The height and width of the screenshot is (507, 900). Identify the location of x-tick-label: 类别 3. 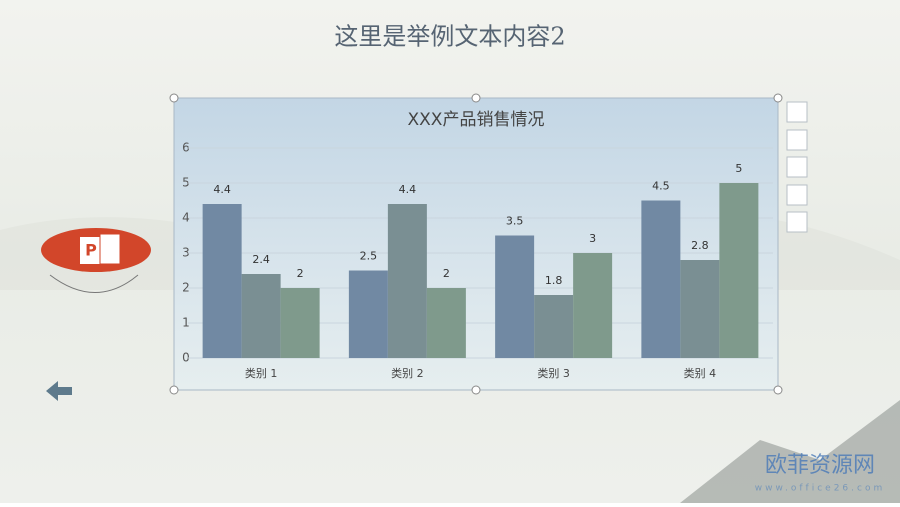
(553, 373).